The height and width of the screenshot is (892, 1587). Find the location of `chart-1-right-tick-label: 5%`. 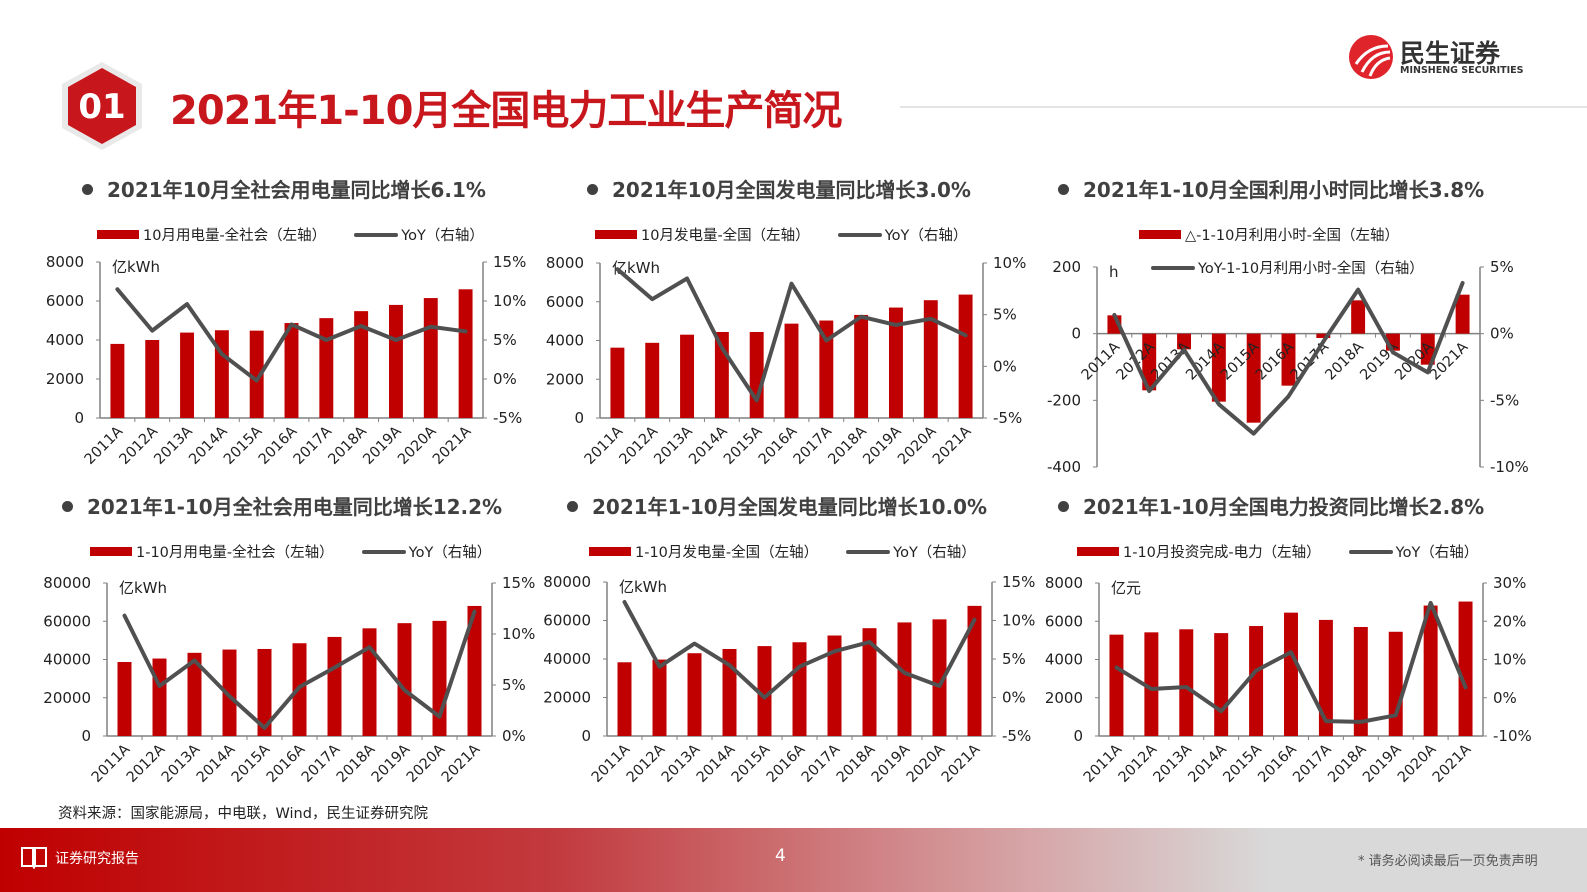

chart-1-right-tick-label: 5% is located at coordinates (505, 340).